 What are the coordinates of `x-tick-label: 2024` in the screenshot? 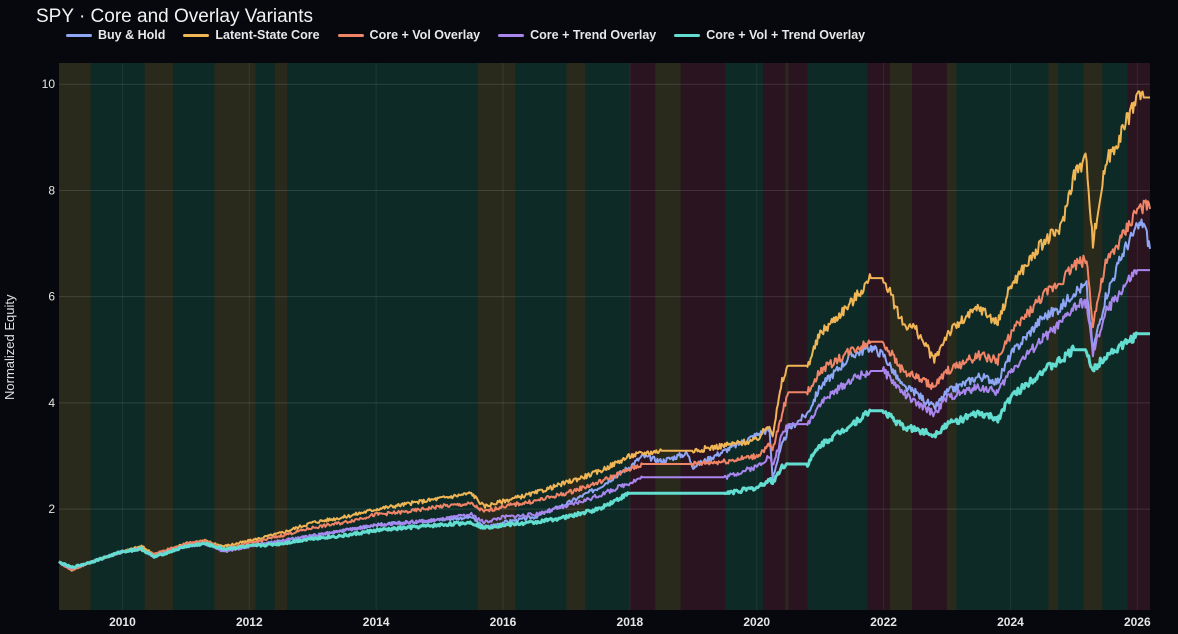 It's located at (1010, 622).